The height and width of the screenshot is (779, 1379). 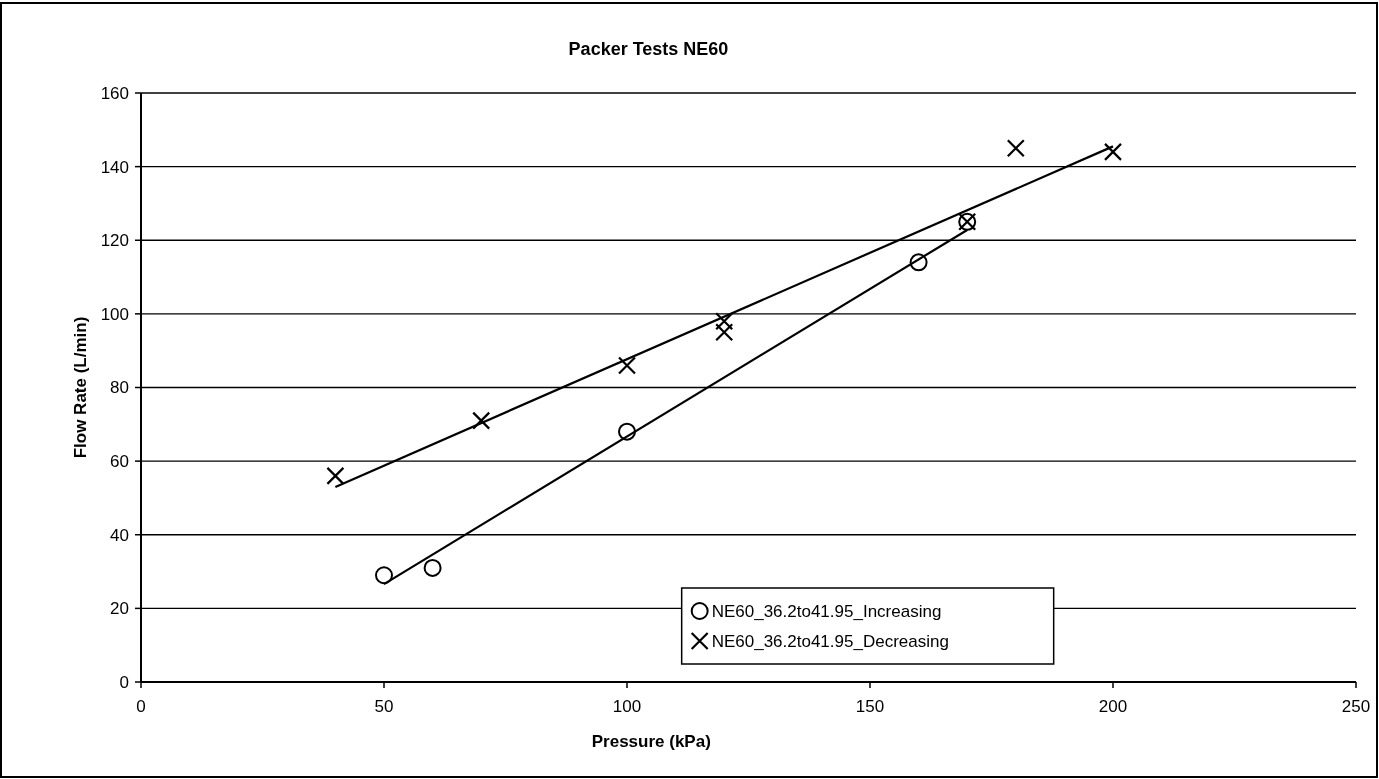 What do you see at coordinates (119, 535) in the screenshot?
I see `y-tick-label: 40` at bounding box center [119, 535].